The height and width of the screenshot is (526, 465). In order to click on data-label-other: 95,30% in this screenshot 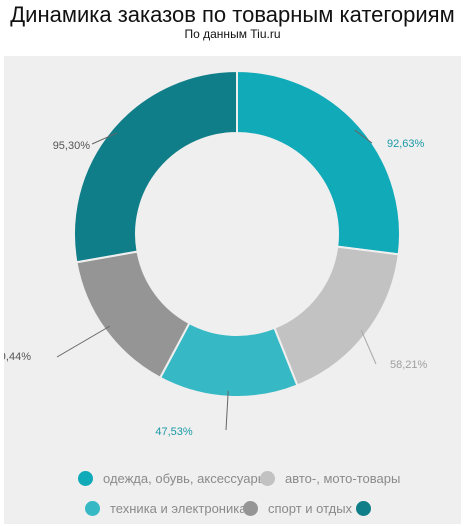, I will do `click(72, 146)`.